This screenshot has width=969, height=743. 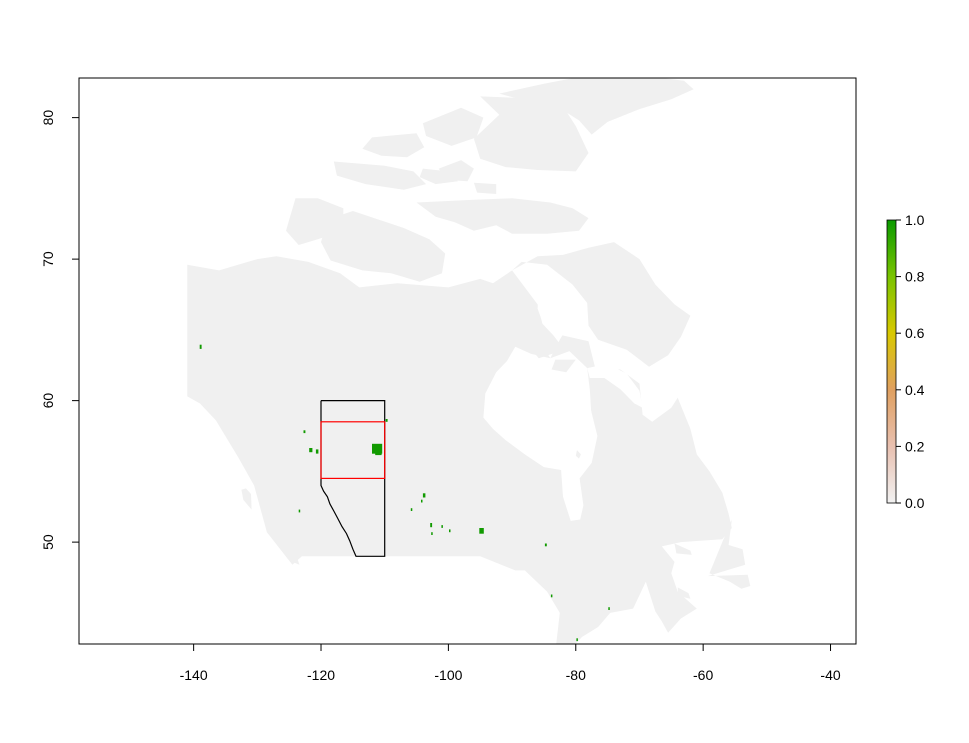 What do you see at coordinates (48, 542) in the screenshot?
I see `y-tick-label: 50` at bounding box center [48, 542].